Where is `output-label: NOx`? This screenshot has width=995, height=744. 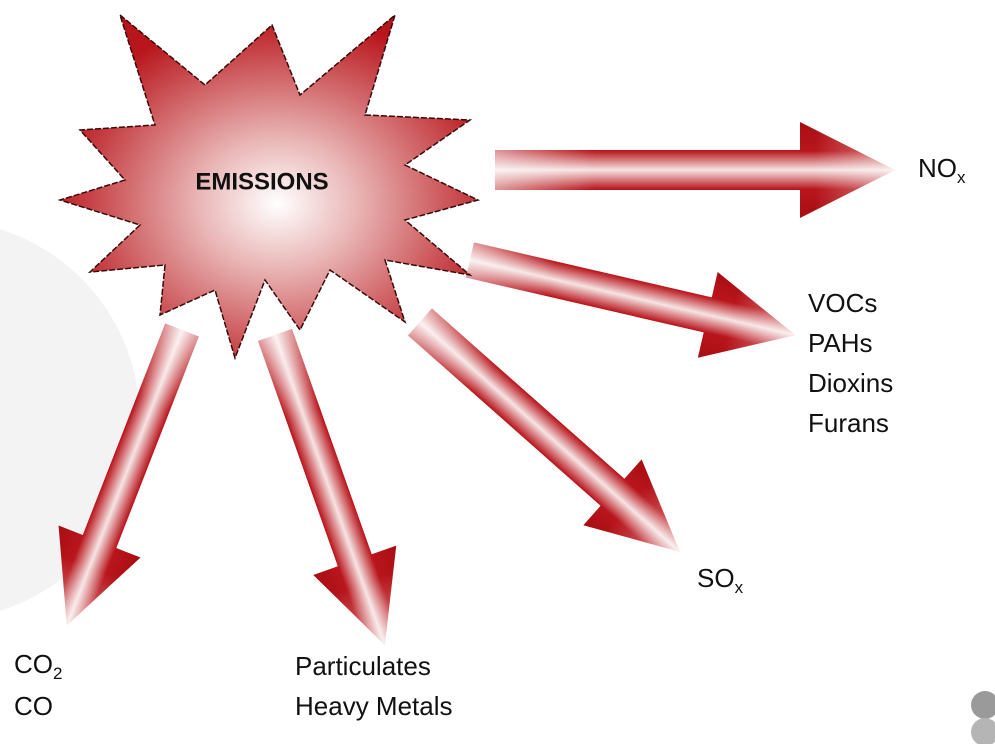 output-label: NOx is located at coordinates (942, 170).